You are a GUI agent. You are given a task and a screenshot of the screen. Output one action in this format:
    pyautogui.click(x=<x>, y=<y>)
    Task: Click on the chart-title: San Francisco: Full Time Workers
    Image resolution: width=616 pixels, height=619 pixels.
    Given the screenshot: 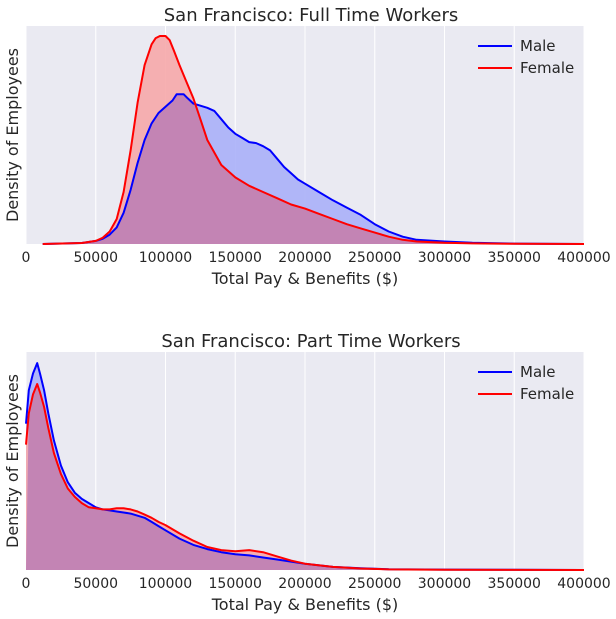 What is the action you would take?
    pyautogui.click(x=311, y=15)
    